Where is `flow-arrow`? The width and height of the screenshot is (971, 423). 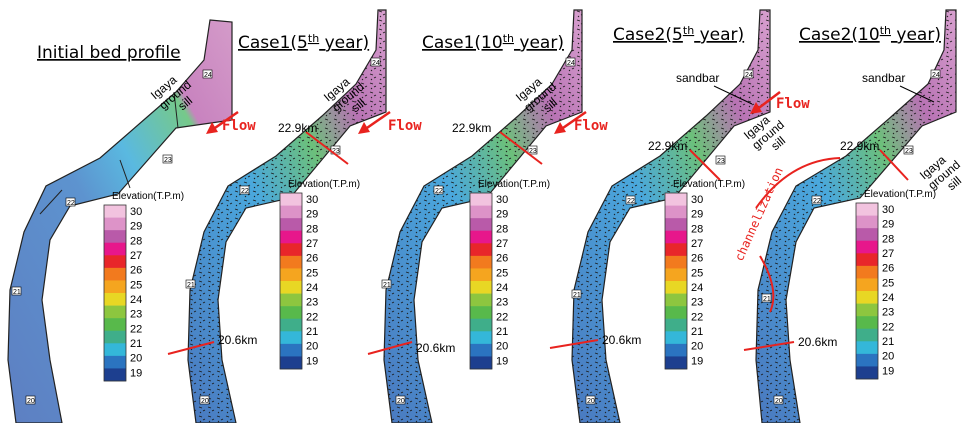 flow-arrow is located at coordinates (768, 101).